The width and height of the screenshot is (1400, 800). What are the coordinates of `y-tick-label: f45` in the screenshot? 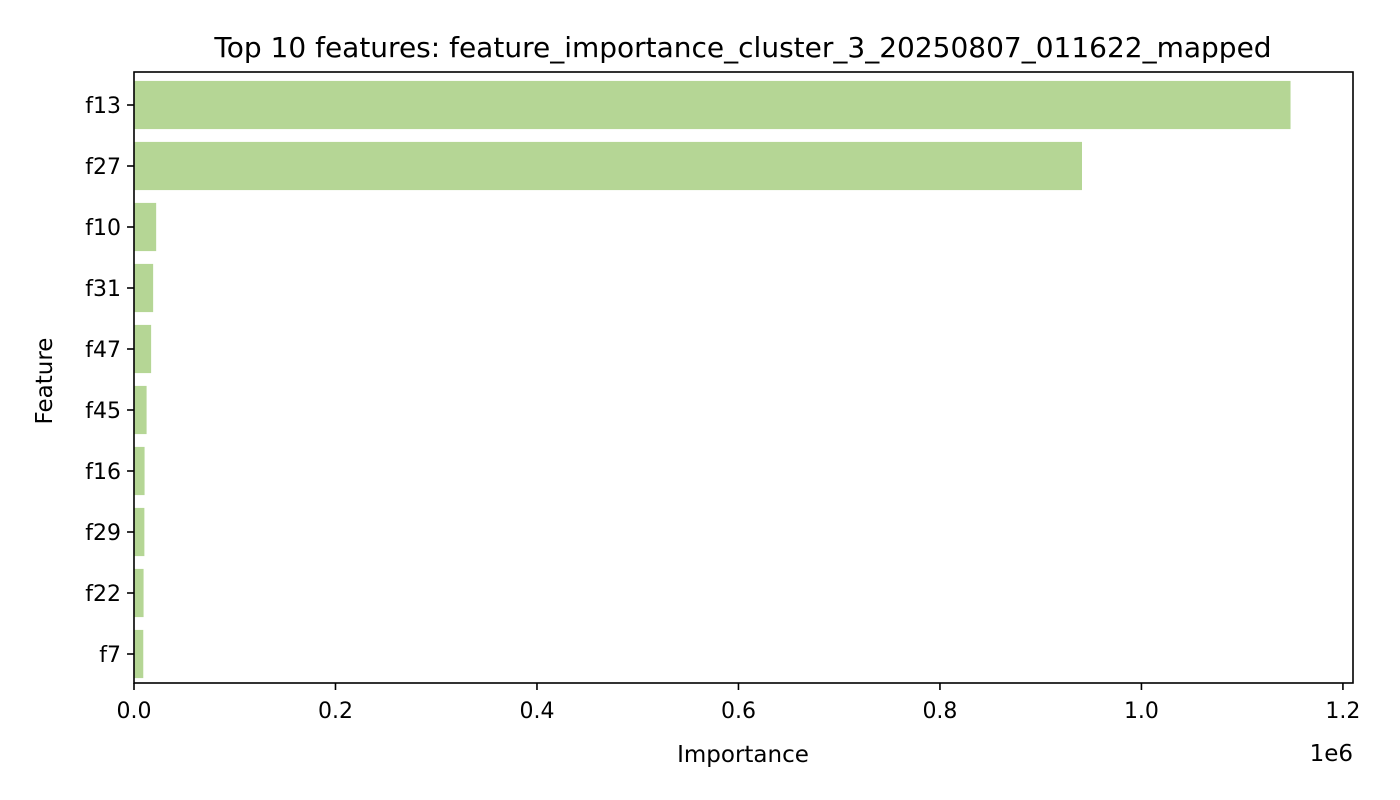 It's located at (103, 411).